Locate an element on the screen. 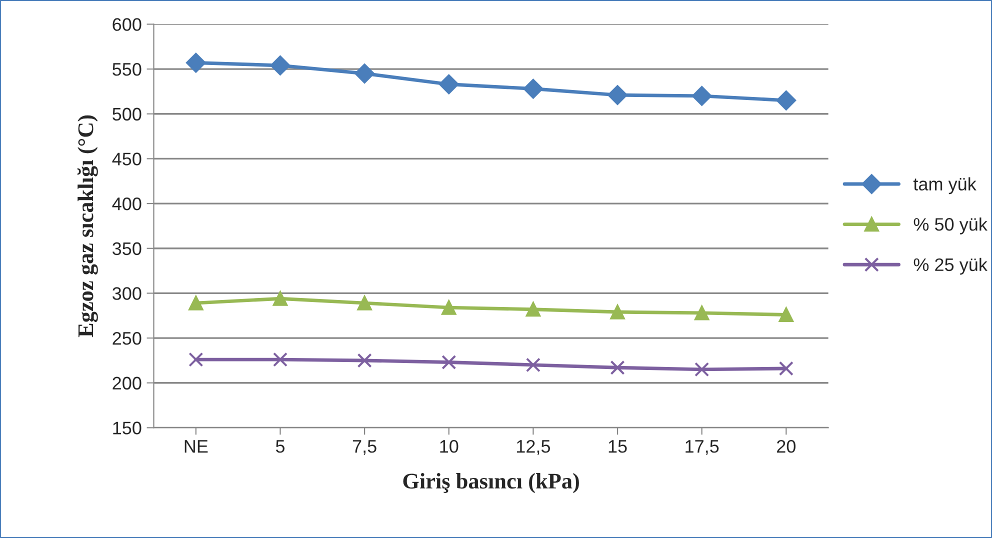 The height and width of the screenshot is (538, 992). y-axis-title: Egzoz gaz sıcaklığı (°C) is located at coordinates (87, 226).